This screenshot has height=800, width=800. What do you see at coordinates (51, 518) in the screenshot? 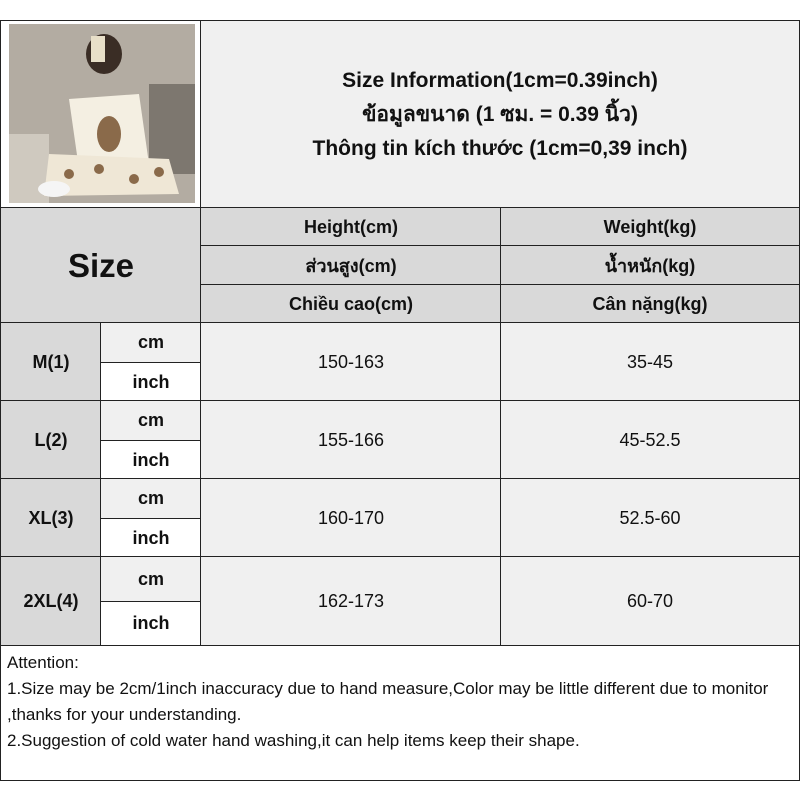
I see `size-label: XL(3)` at bounding box center [51, 518].